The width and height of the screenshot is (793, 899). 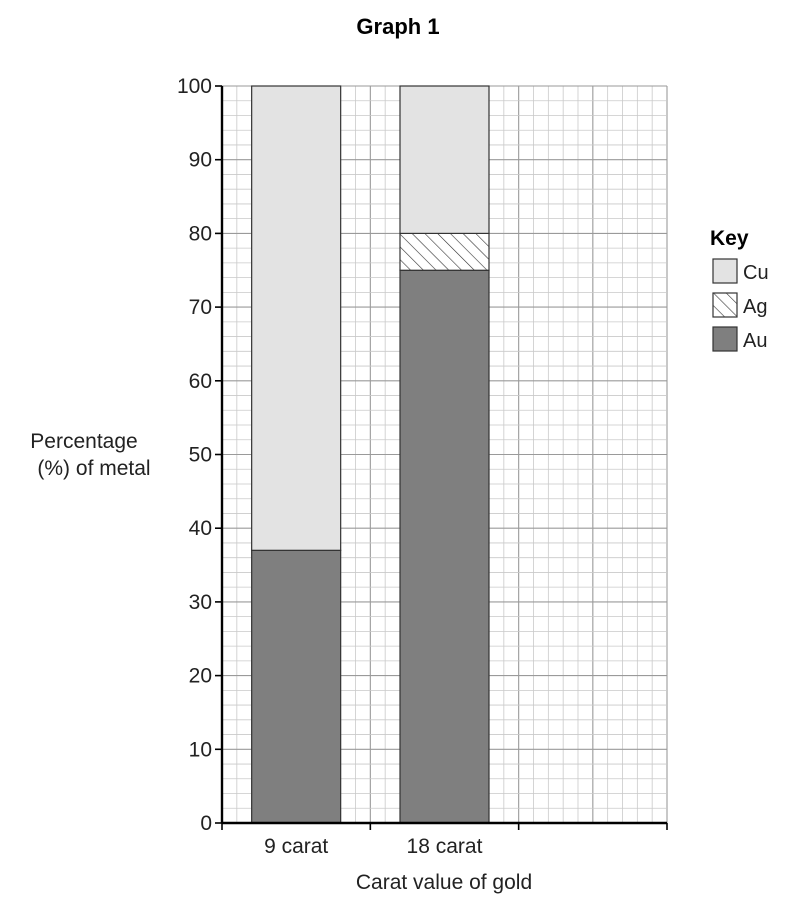 What do you see at coordinates (93, 468) in the screenshot?
I see `y-axis-label-line2: (%) of metal` at bounding box center [93, 468].